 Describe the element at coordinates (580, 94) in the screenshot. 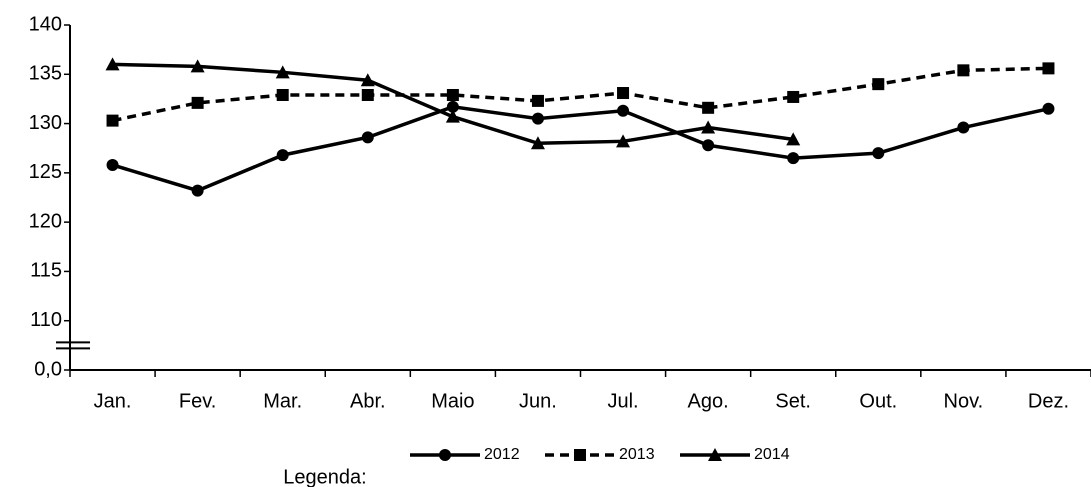

I see `series-line` at that location.